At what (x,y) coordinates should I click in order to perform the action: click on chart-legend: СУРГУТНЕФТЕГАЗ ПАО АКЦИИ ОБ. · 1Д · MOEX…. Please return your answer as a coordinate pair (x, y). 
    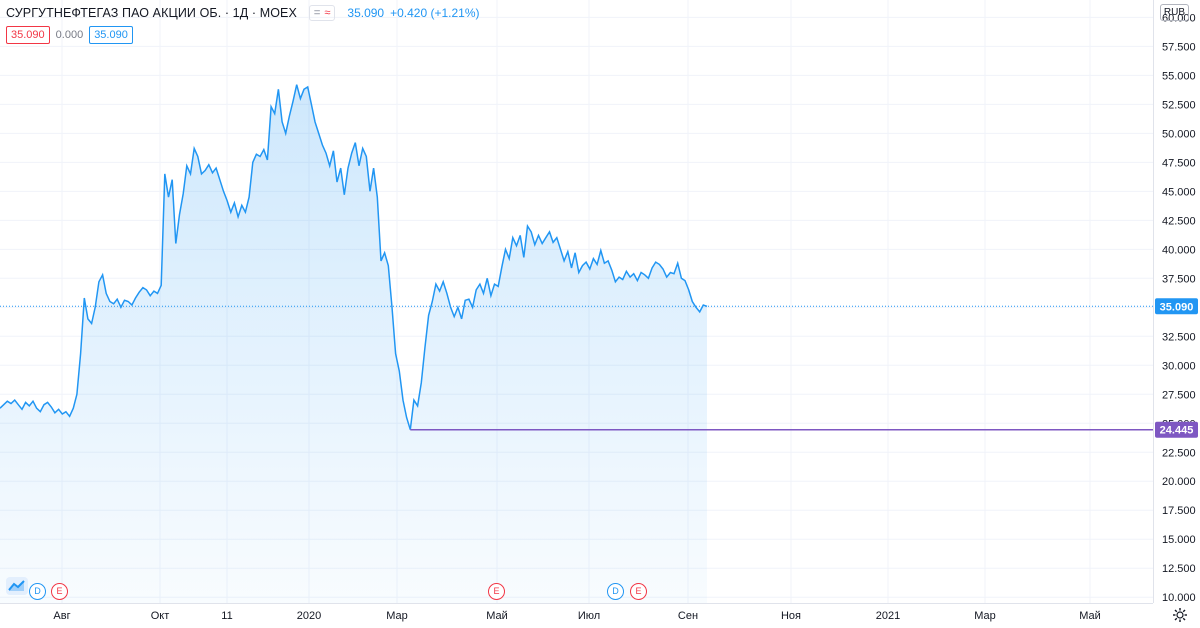
    Looking at the image, I should click on (243, 13).